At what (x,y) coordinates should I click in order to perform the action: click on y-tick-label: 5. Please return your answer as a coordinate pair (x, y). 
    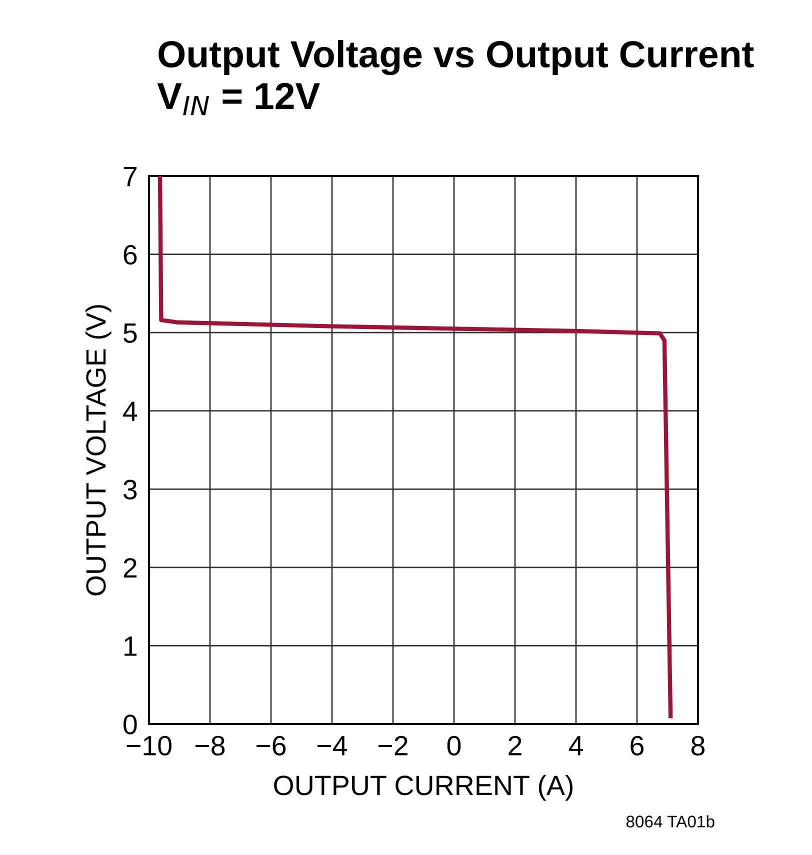
    Looking at the image, I should click on (130, 333).